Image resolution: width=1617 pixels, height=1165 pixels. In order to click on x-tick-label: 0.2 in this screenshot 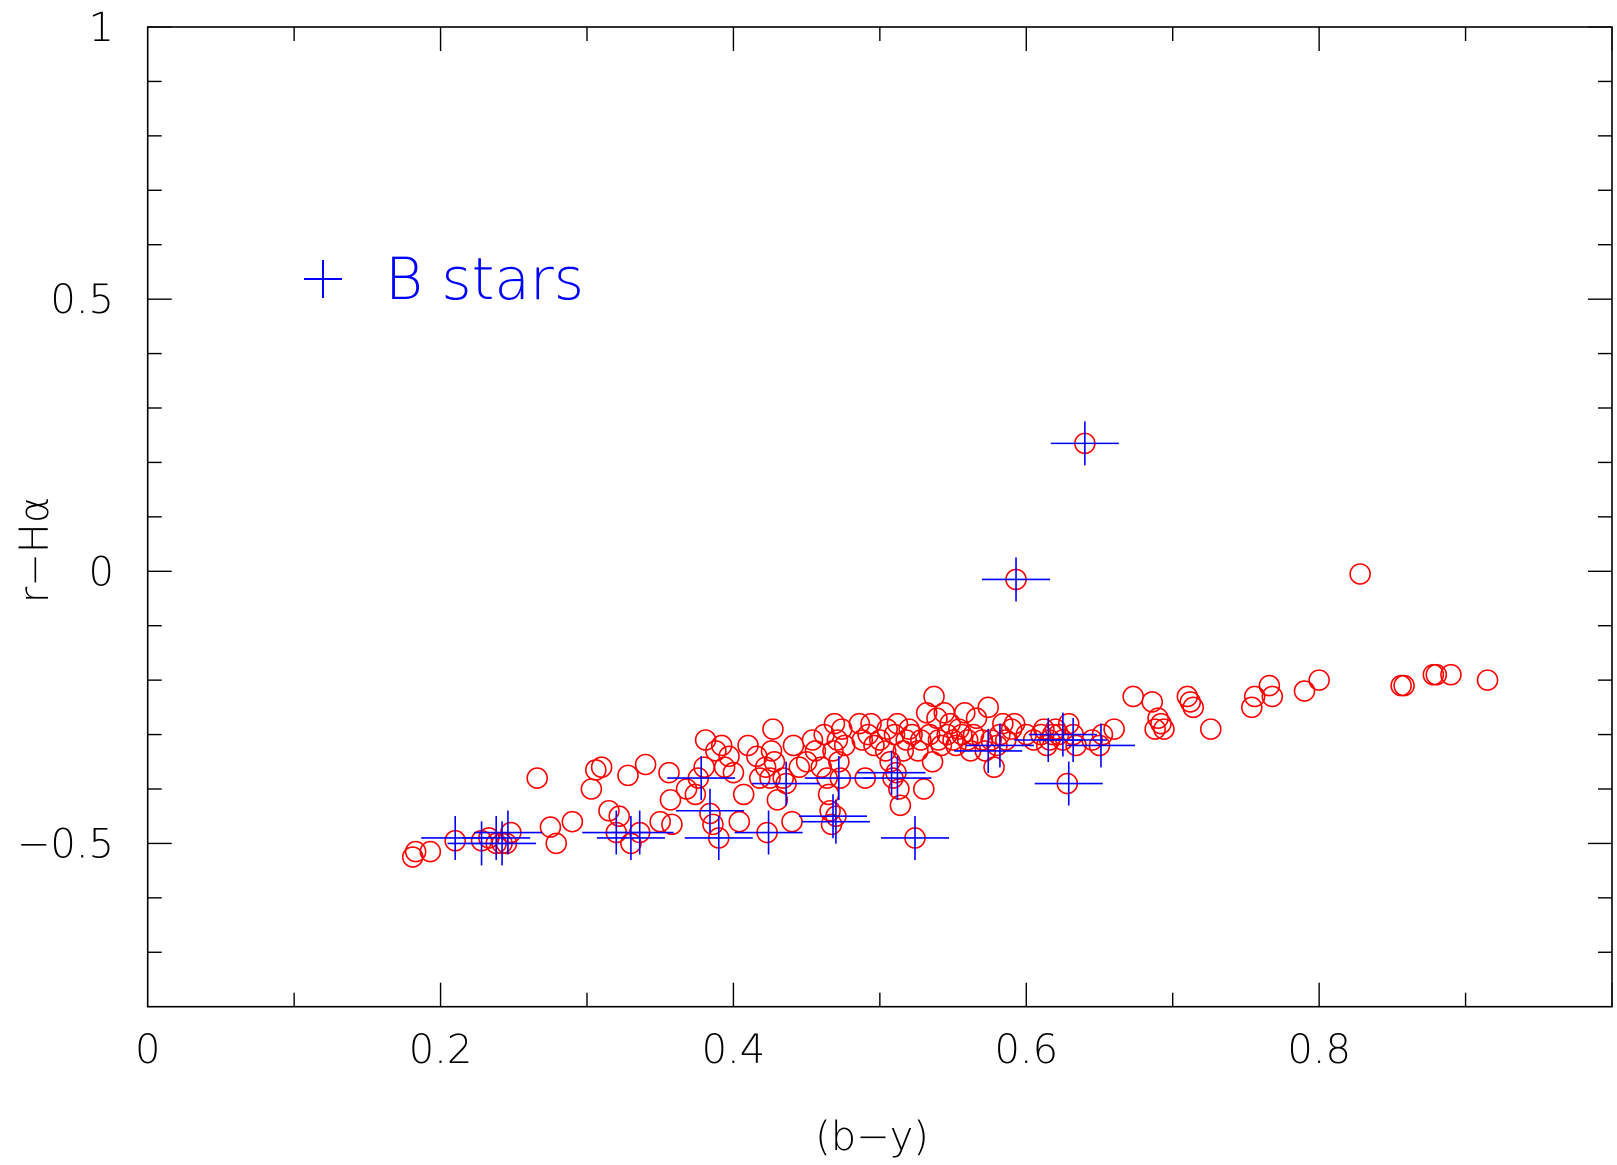, I will do `click(441, 1050)`.